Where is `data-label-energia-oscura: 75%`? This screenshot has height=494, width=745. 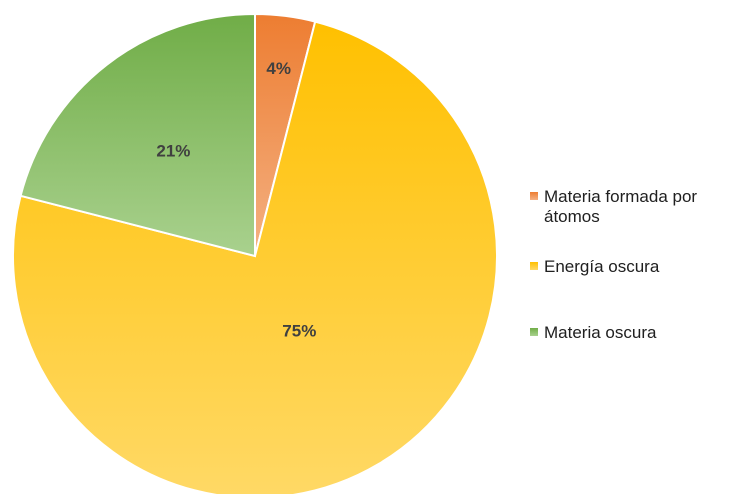
data-label-energia-oscura: 75% is located at coordinates (299, 331).